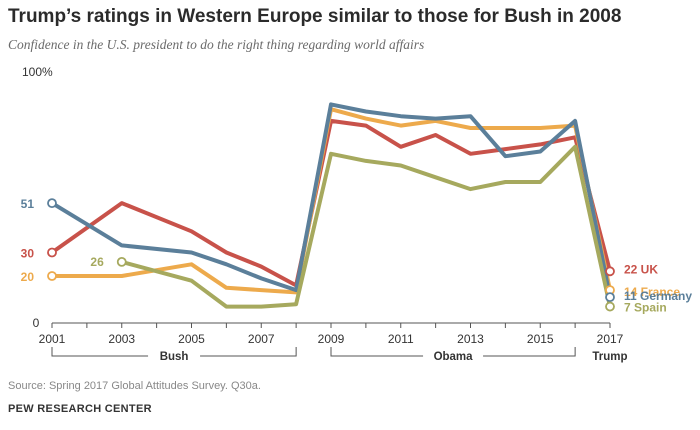 The height and width of the screenshot is (430, 700). I want to click on start-value-spain: 26, so click(97, 262).